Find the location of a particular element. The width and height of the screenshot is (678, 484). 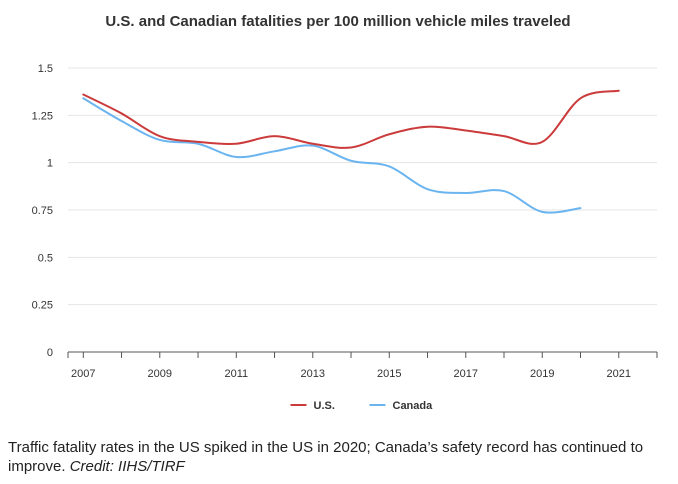

x-tick-label: 2013 is located at coordinates (313, 374).